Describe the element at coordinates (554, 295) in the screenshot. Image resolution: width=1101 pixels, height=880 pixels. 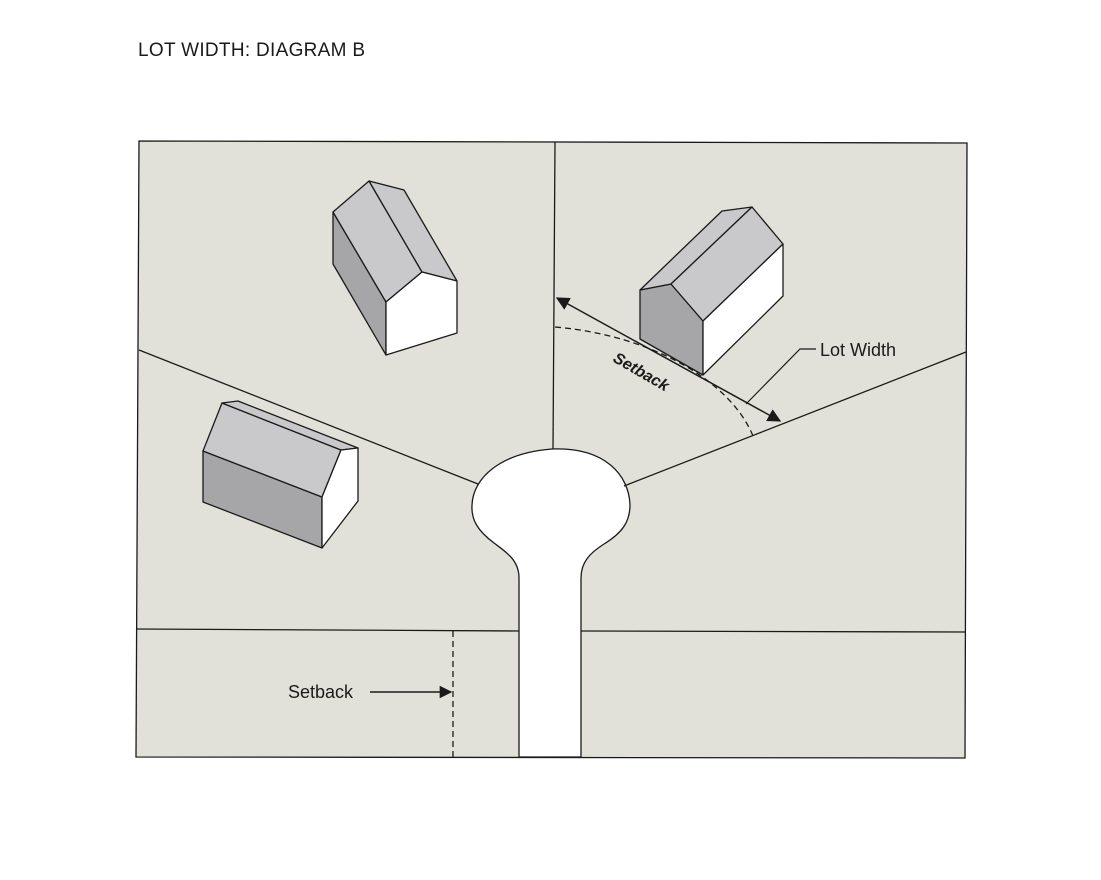
I see `lot-line-north` at that location.